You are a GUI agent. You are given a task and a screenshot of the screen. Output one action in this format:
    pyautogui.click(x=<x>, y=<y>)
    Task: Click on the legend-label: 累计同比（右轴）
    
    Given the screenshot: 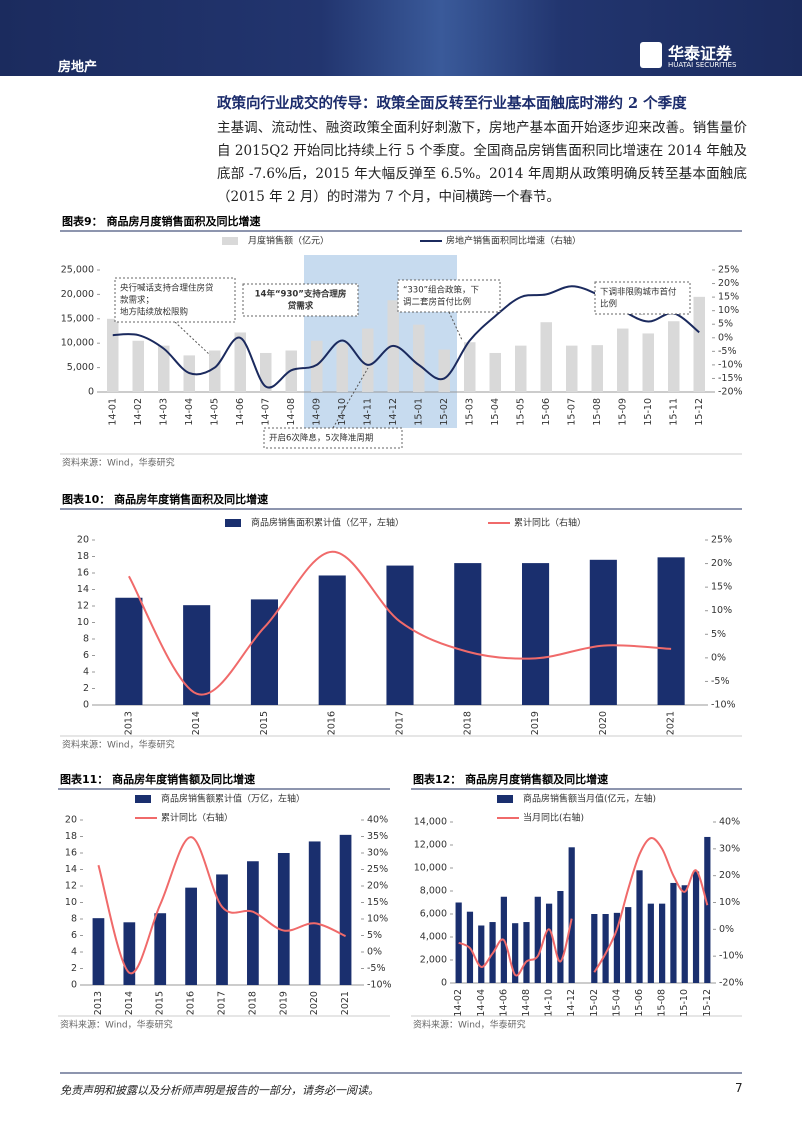 What is the action you would take?
    pyautogui.click(x=197, y=818)
    